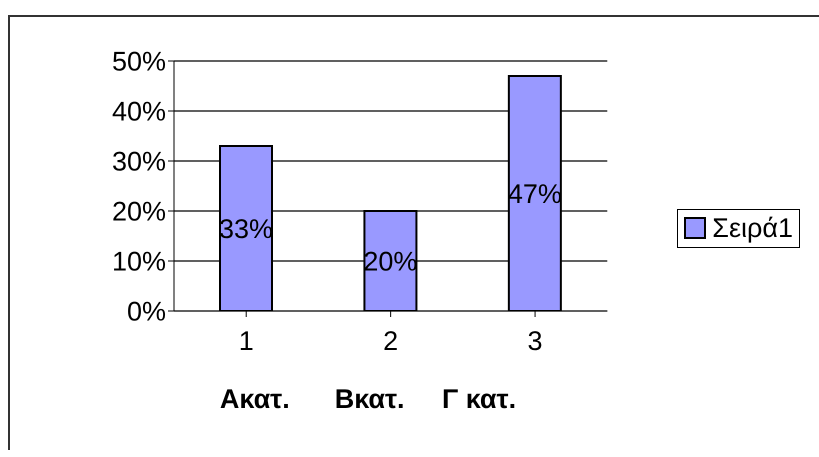 The width and height of the screenshot is (819, 457). What do you see at coordinates (146, 311) in the screenshot?
I see `y-tick-label: 0%` at bounding box center [146, 311].